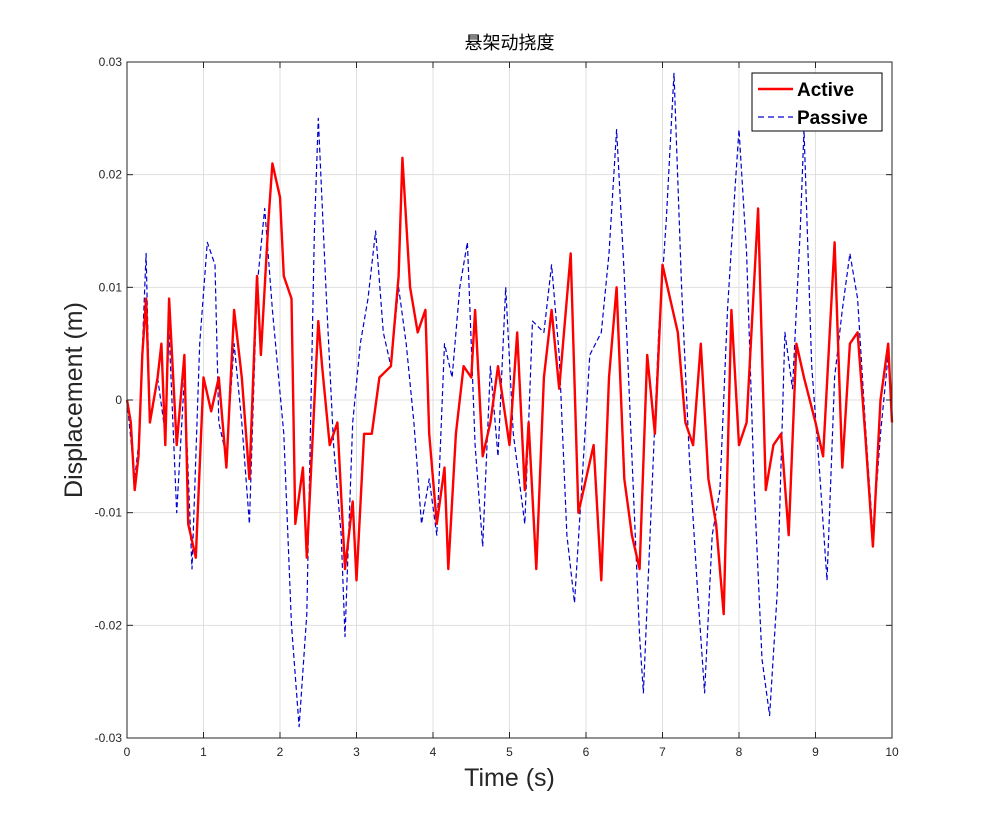 The height and width of the screenshot is (828, 987). What do you see at coordinates (825, 90) in the screenshot?
I see `legend-label-active: Active` at bounding box center [825, 90].